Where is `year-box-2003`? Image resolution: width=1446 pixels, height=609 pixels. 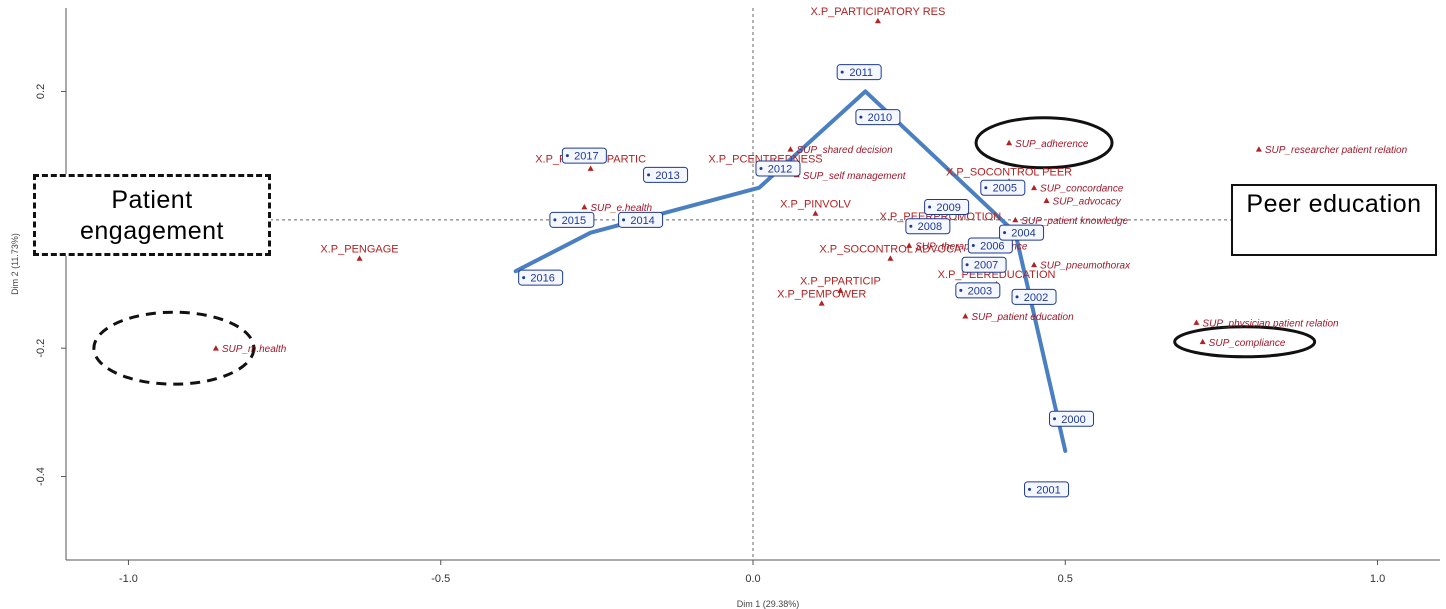
year-box-2003 is located at coordinates (978, 290).